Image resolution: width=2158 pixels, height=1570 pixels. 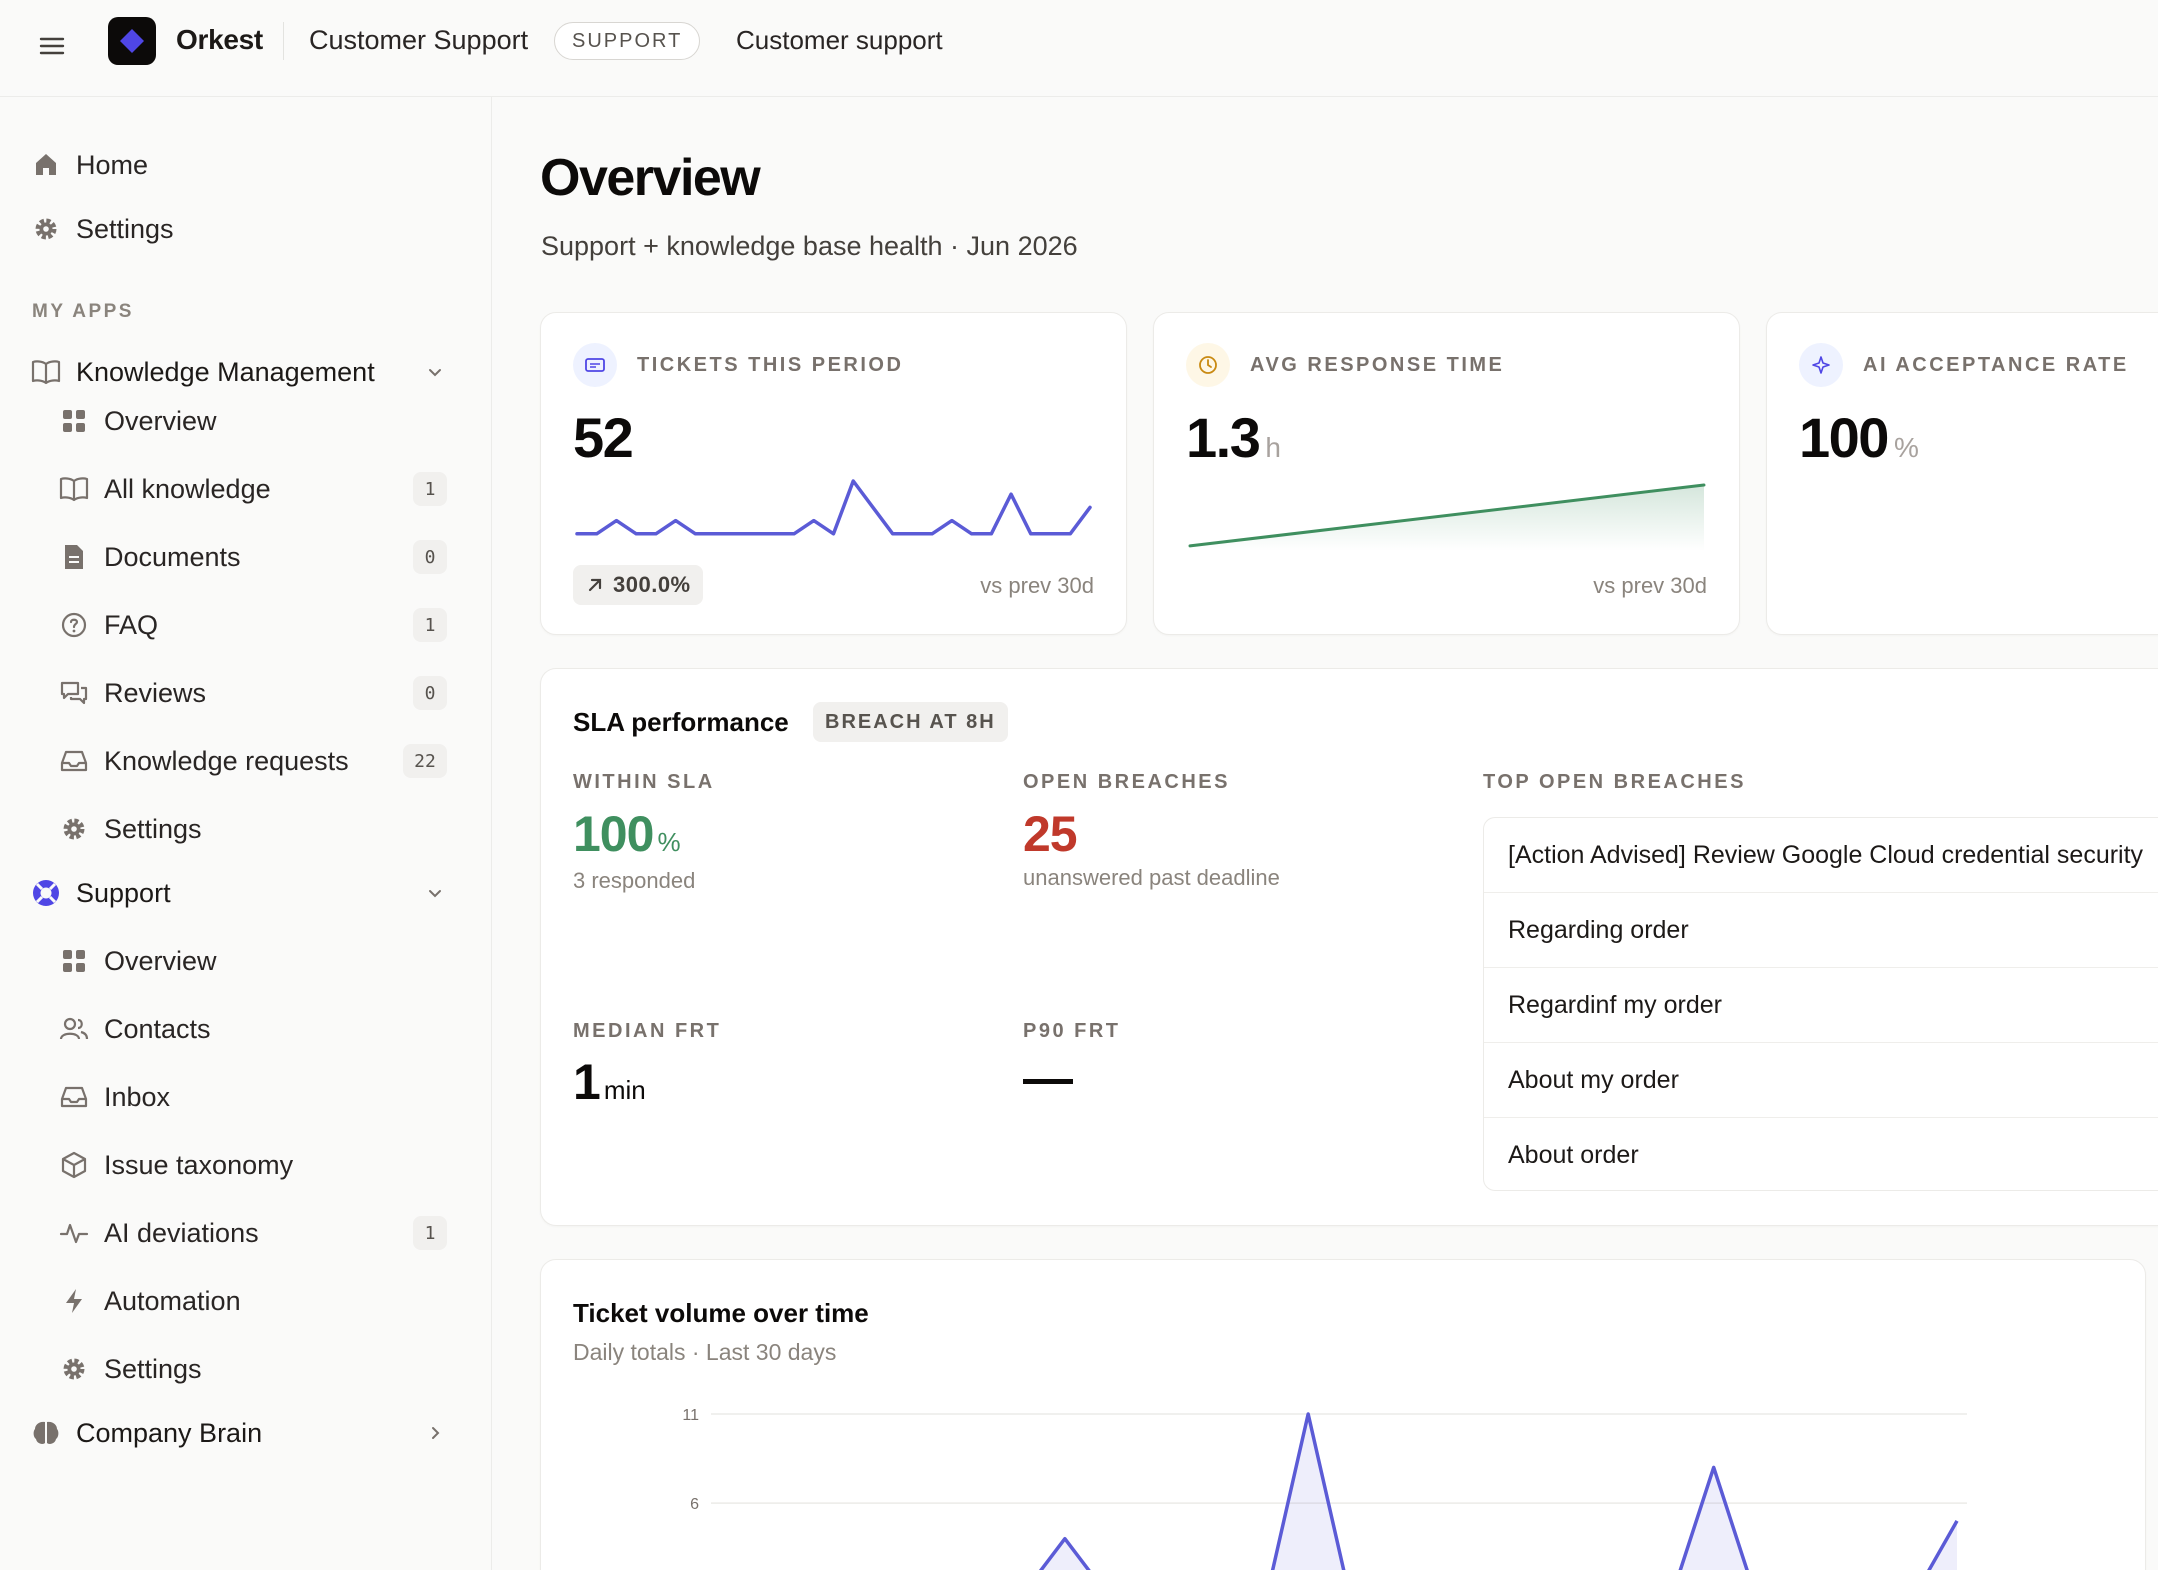 What do you see at coordinates (172, 1300) in the screenshot?
I see `sidebar-item-label: Automation` at bounding box center [172, 1300].